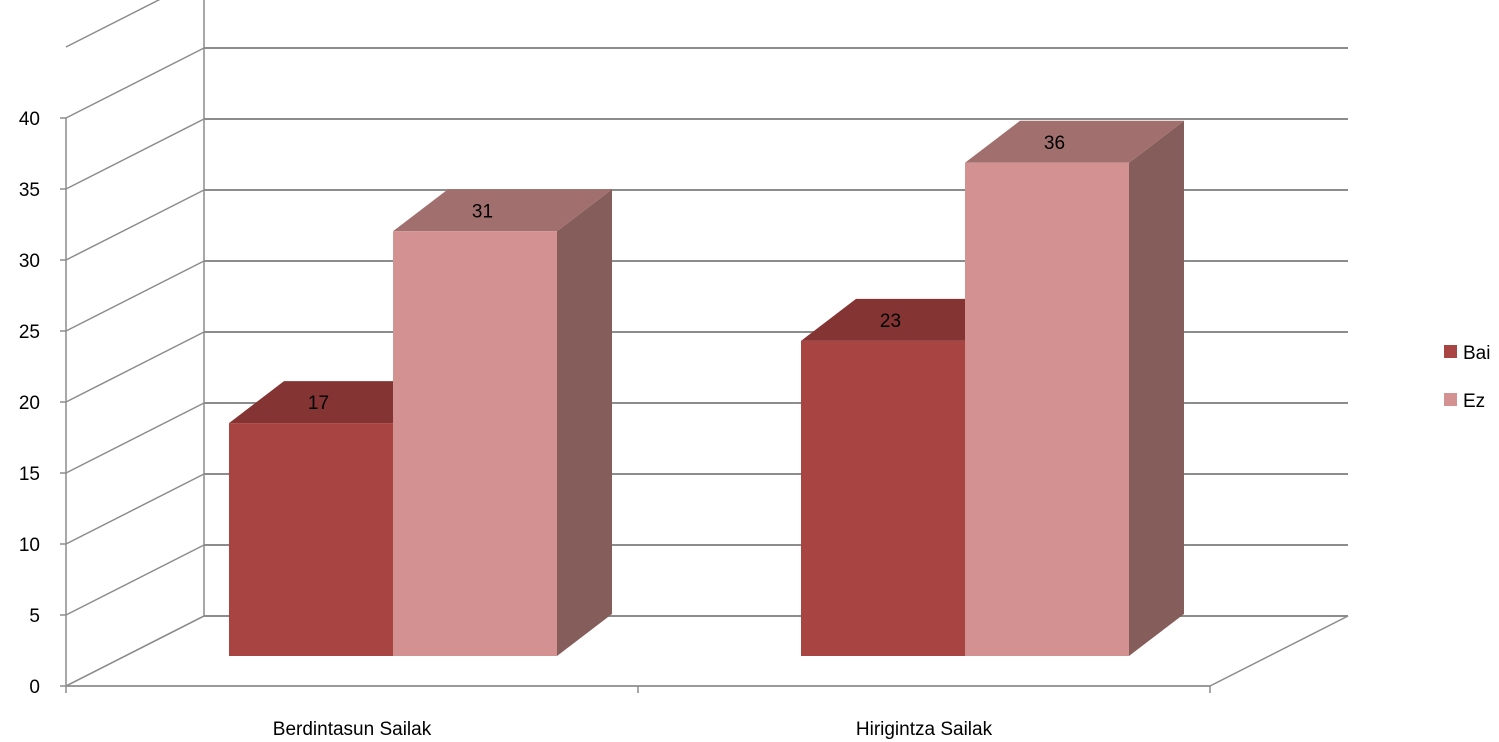 The height and width of the screenshot is (742, 1499). What do you see at coordinates (34, 687) in the screenshot?
I see `y-tick-label: 0` at bounding box center [34, 687].